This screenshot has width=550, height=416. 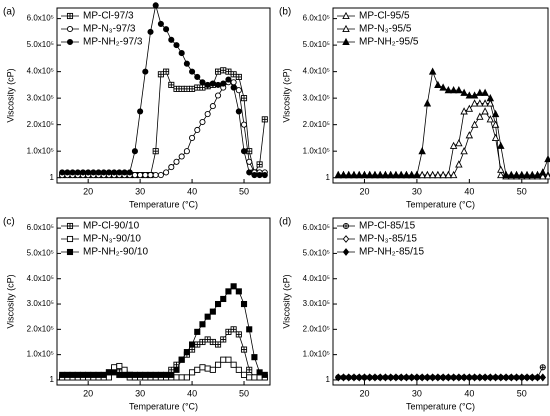 What do you see at coordinates (40, 303) in the screenshot?
I see `y-tick-label: 3.0x10⁵` at bounding box center [40, 303].